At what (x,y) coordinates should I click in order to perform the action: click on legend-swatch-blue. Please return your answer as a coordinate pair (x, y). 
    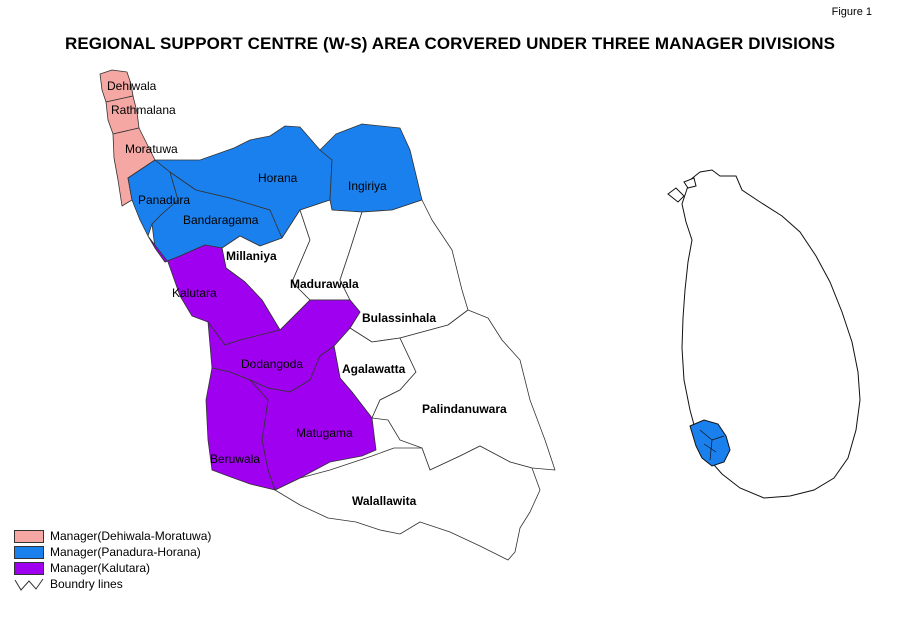
    Looking at the image, I should click on (29, 552).